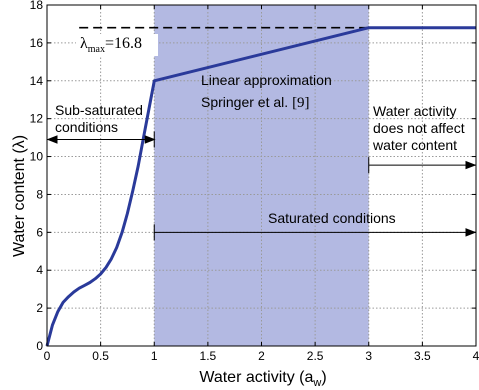 This screenshot has width=479, height=390. What do you see at coordinates (422, 356) in the screenshot?
I see `x-tick-label: 3.5` at bounding box center [422, 356].